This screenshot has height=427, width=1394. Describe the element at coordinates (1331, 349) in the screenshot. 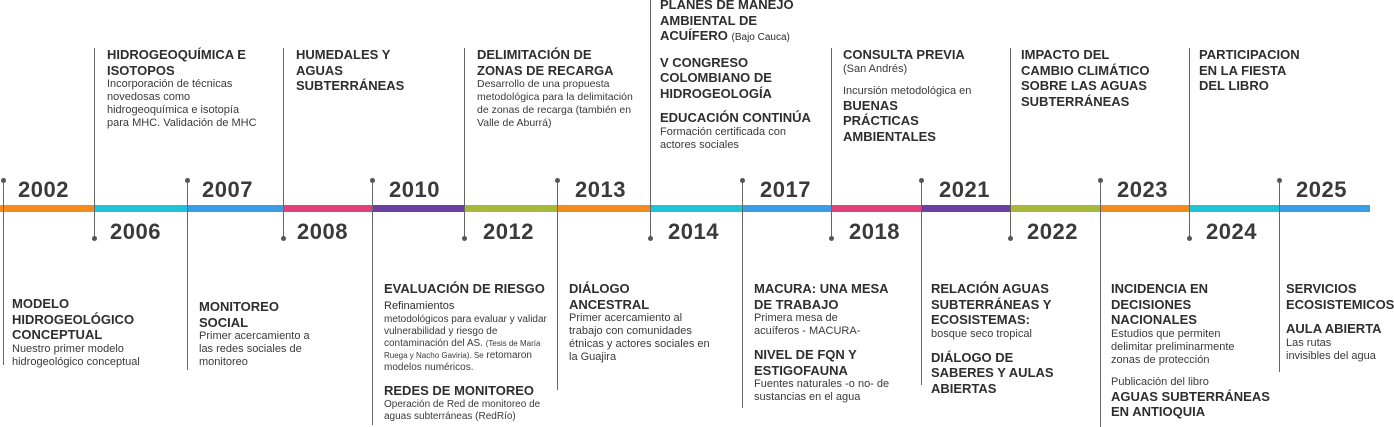

I see `event-text: Las rutas invisibles del agua` at that location.